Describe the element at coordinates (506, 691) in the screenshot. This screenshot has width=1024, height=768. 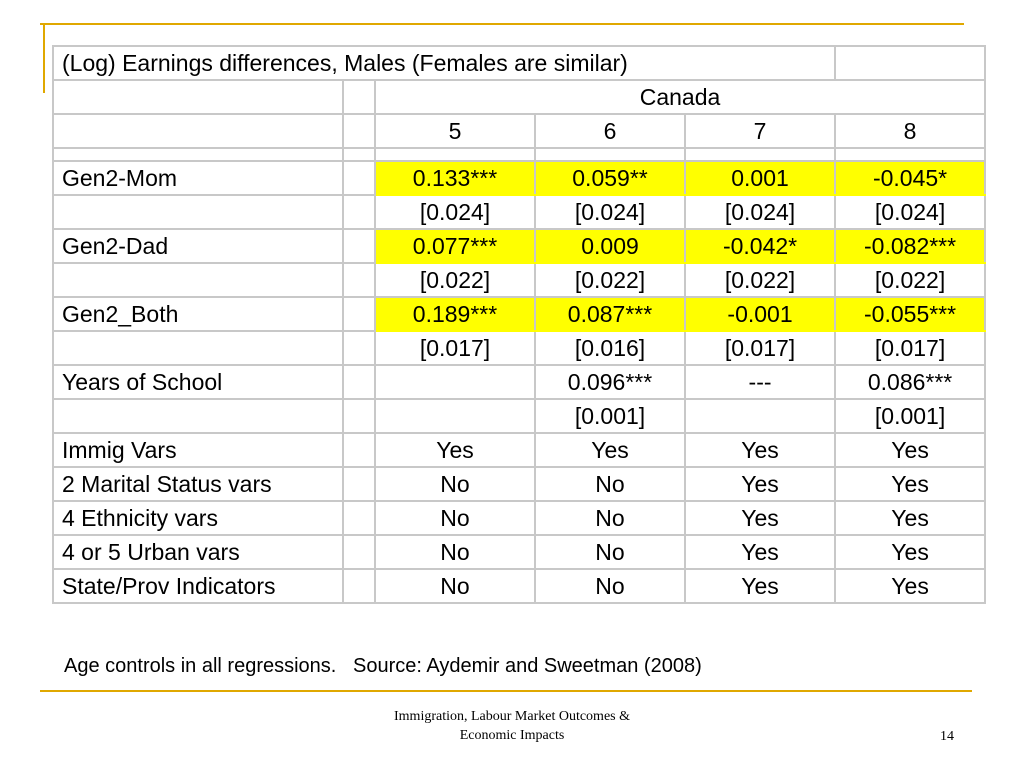
I see `bottom-rule` at that location.